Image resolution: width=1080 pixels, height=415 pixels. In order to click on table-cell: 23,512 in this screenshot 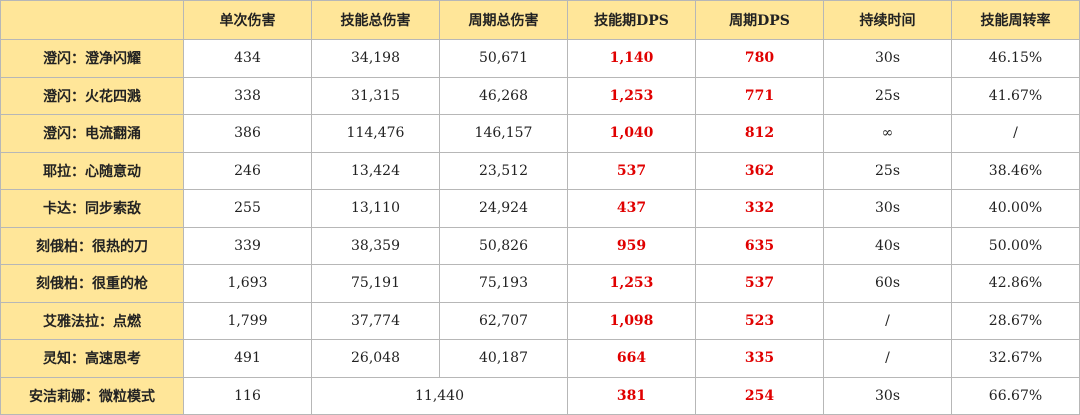, I will do `click(503, 170)`.